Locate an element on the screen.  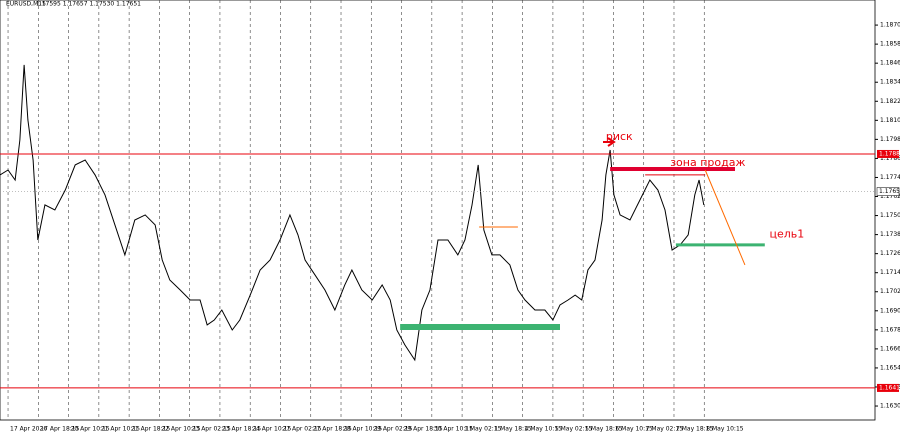
x-tick-label: 27 Apr 02:15 is located at coordinates (301, 429).